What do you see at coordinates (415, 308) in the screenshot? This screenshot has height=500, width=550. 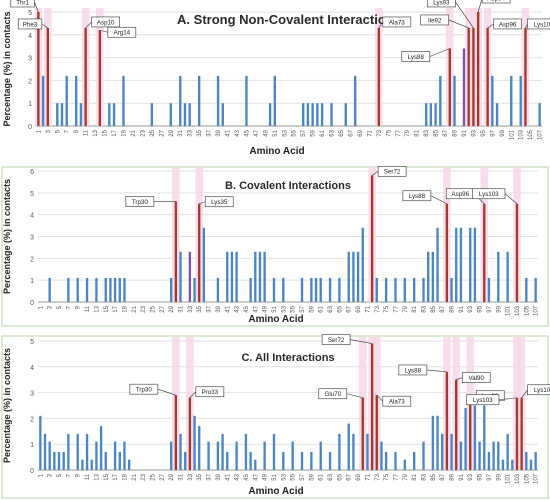 I see `x-tick-label: 81` at bounding box center [415, 308].